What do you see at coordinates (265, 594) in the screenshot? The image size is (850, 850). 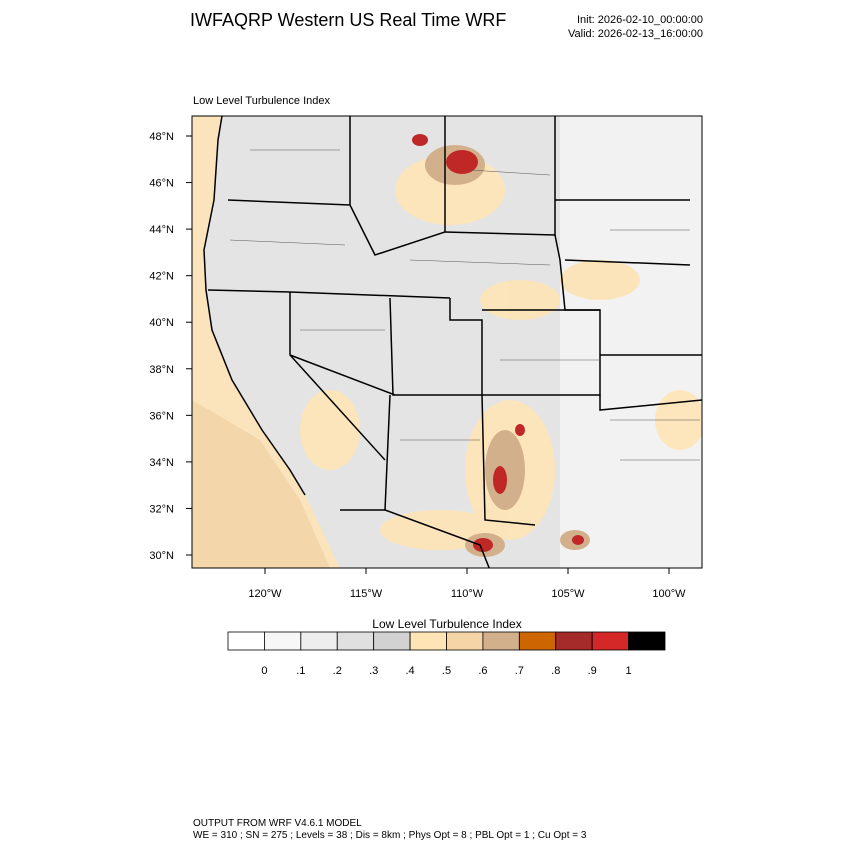 I see `lon-label: 120°W` at bounding box center [265, 594].